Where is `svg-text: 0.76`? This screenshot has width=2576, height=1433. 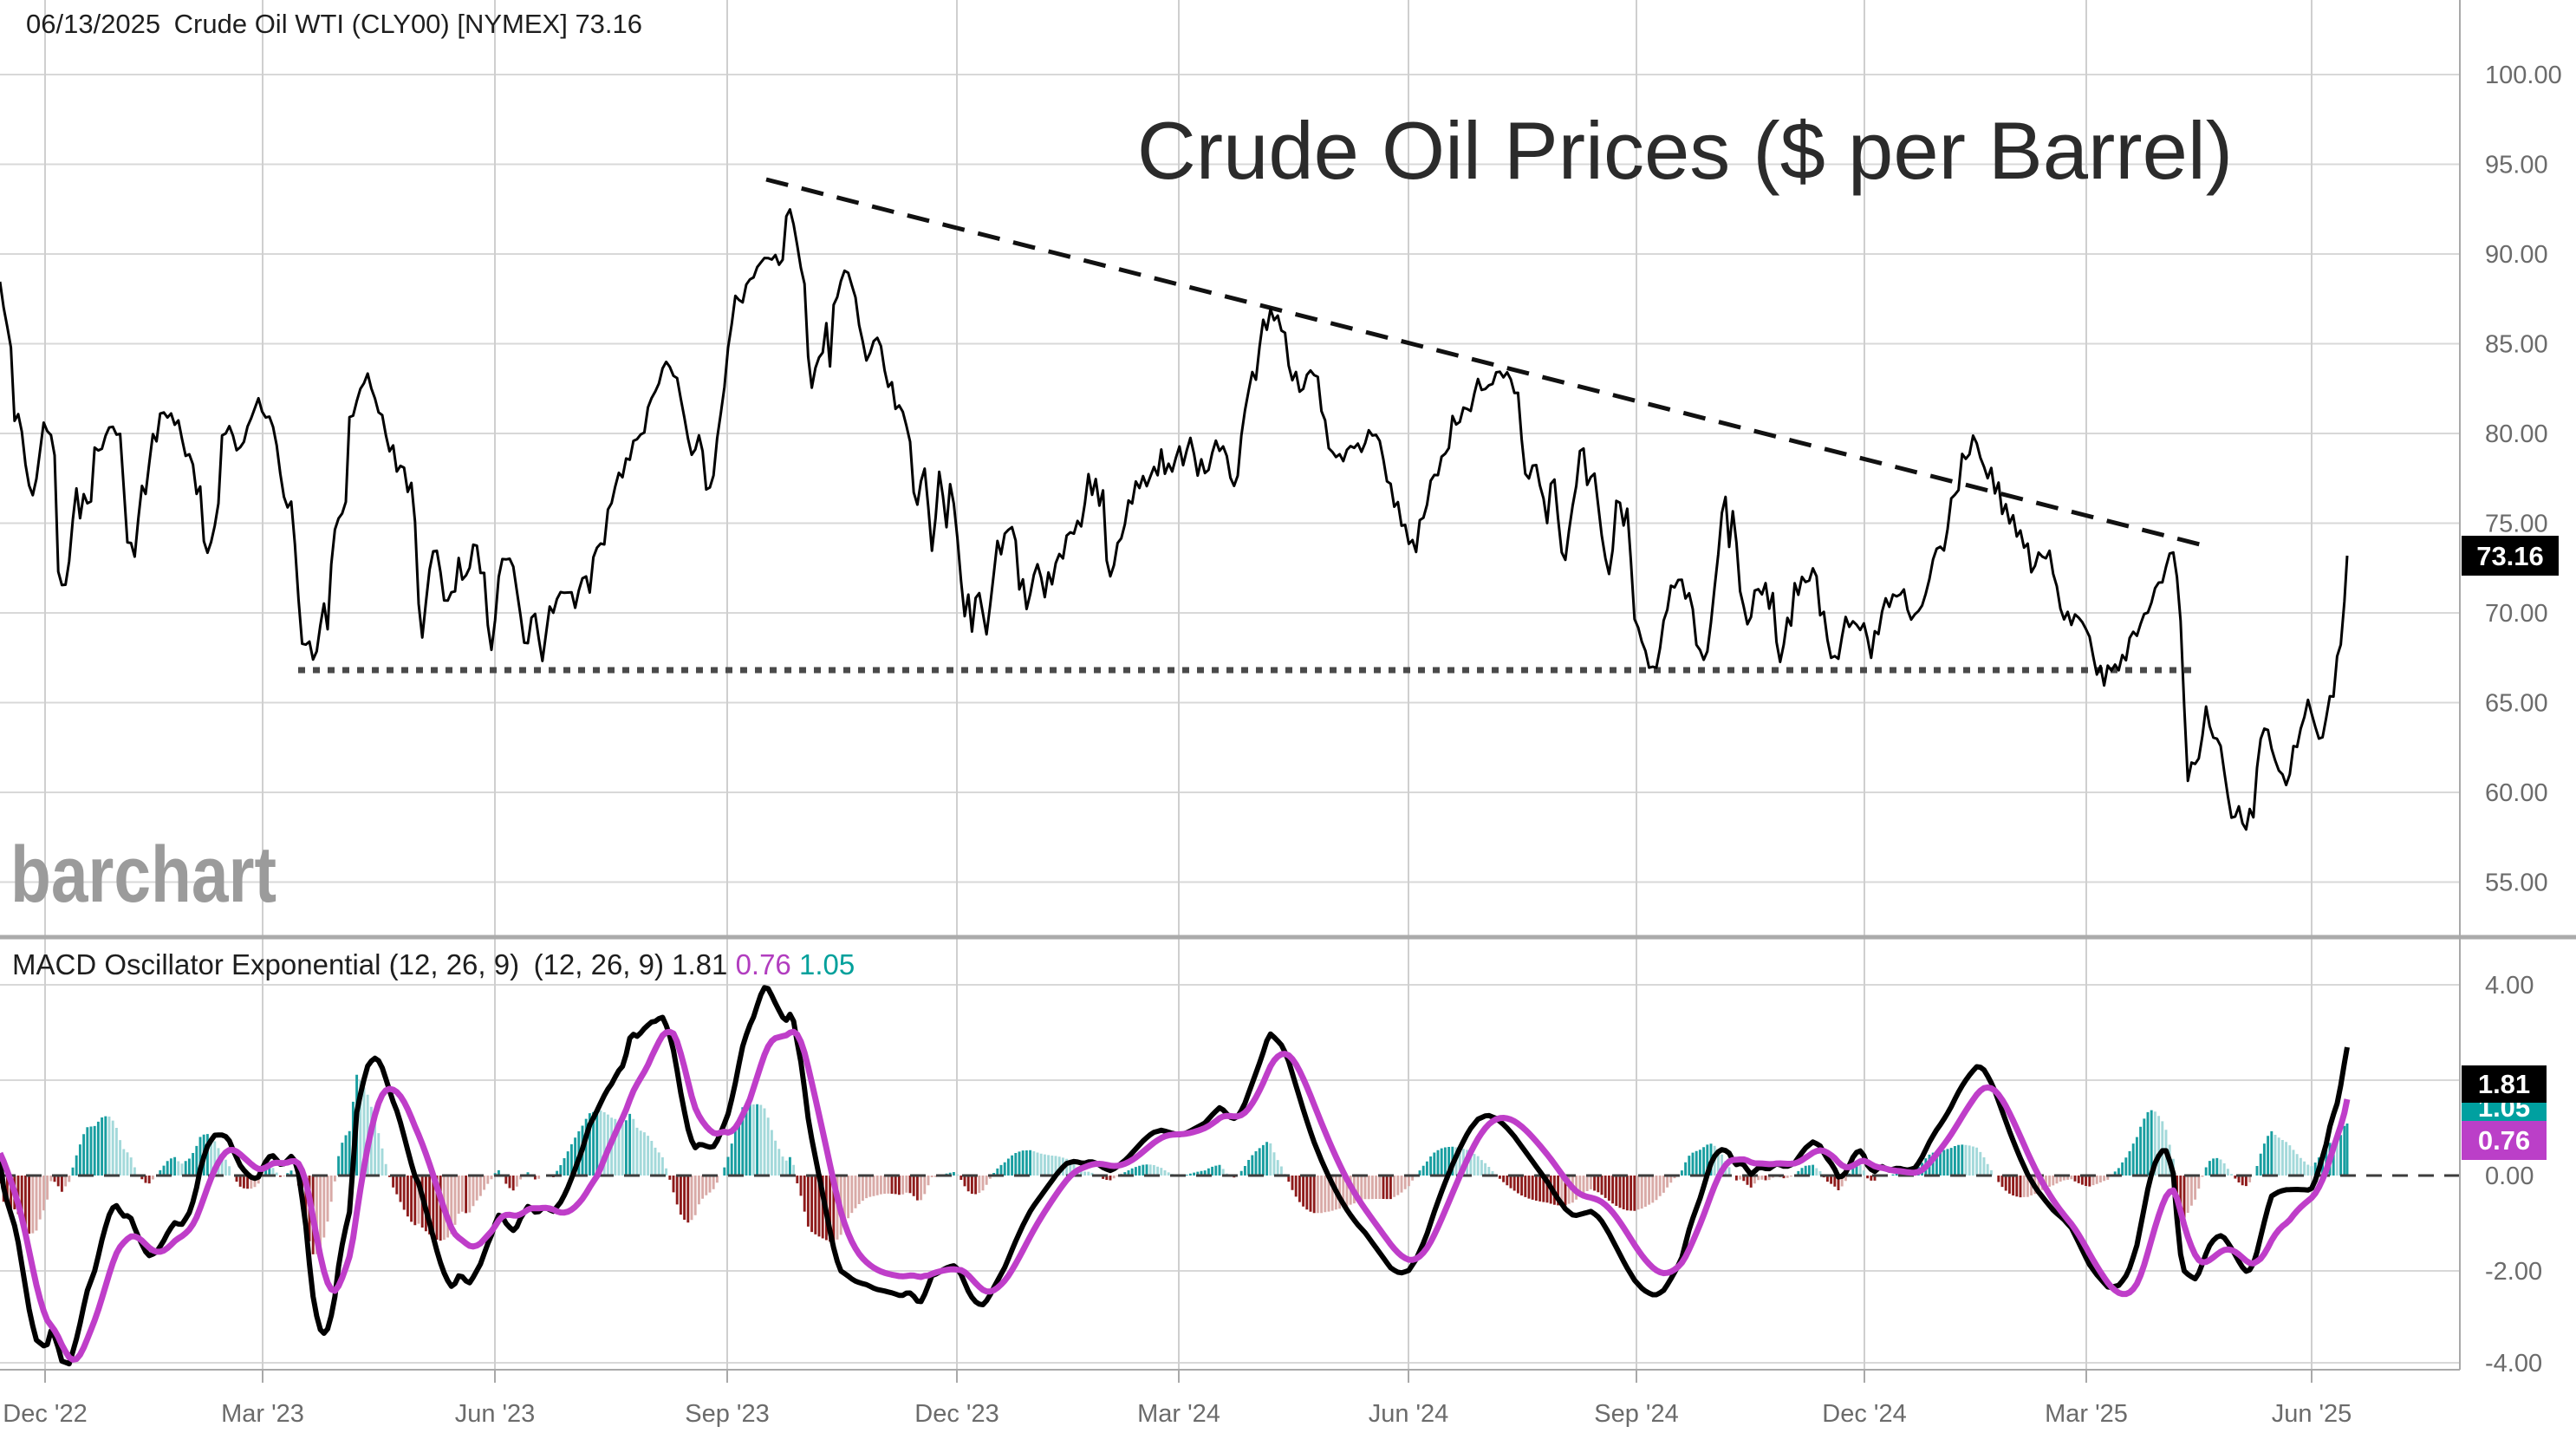 svg-text: 0.76 is located at coordinates (2504, 1140).